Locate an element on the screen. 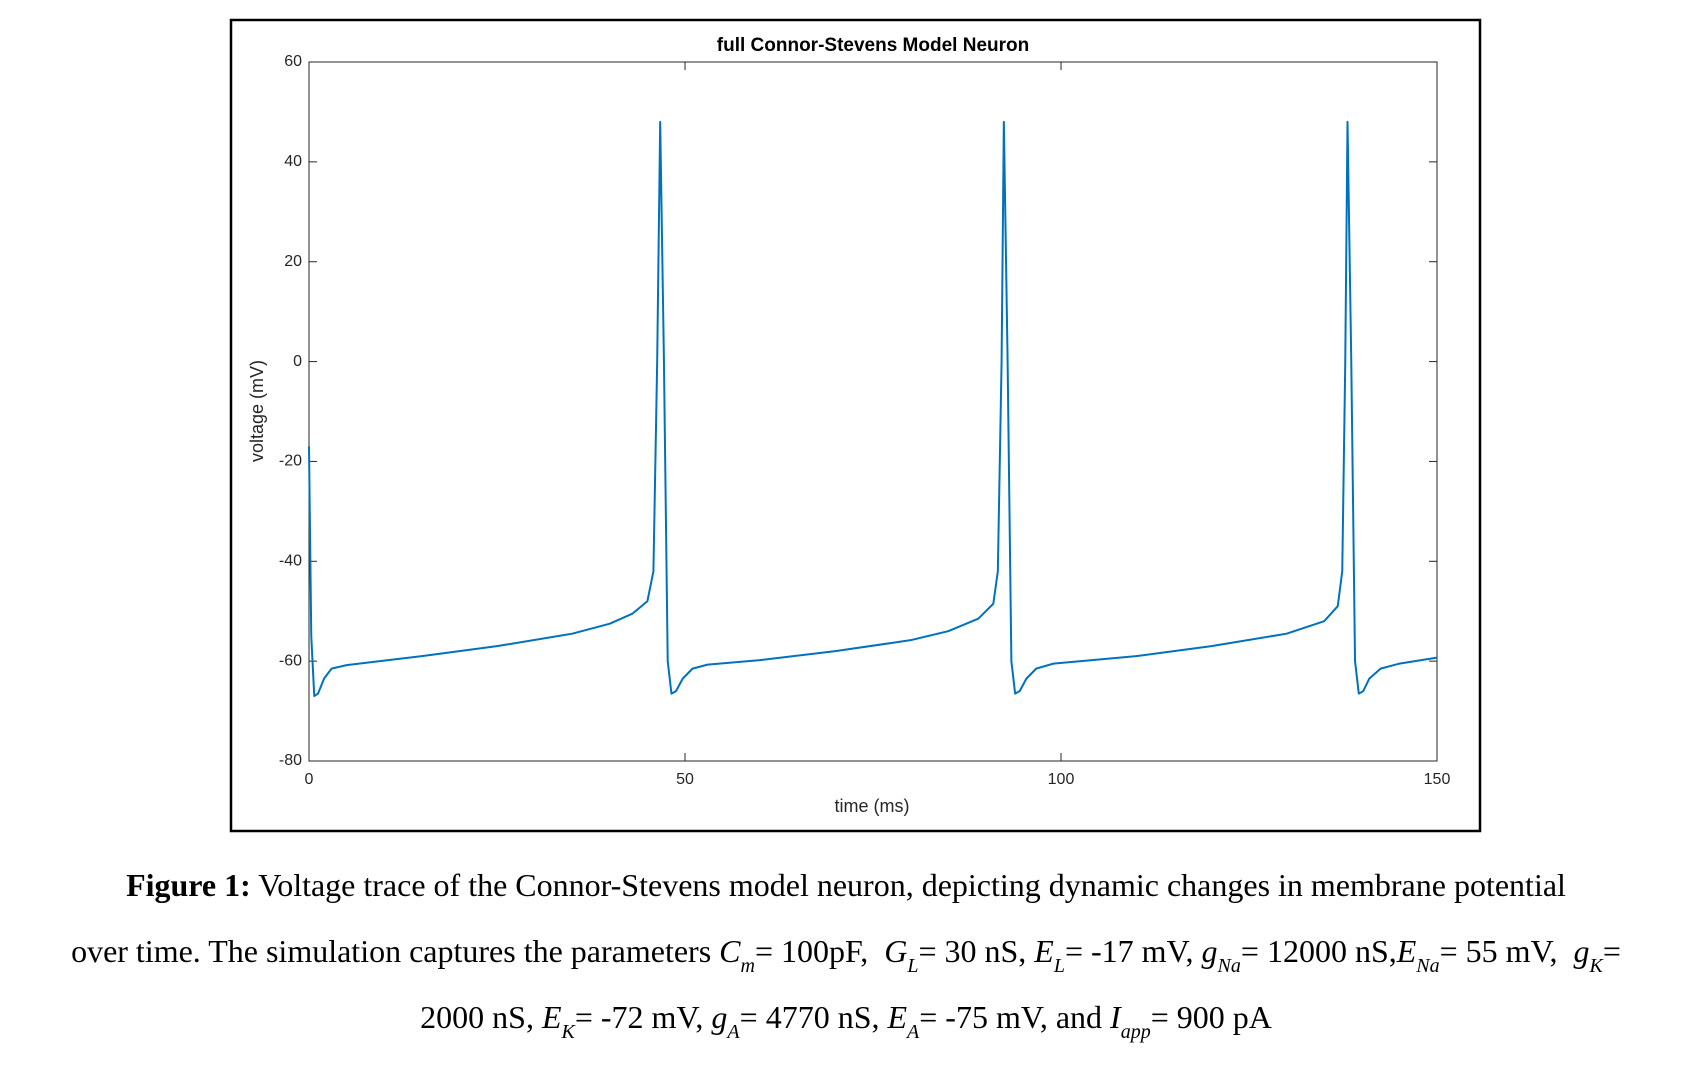 The width and height of the screenshot is (1692, 1066). caption-text: = -75 mV, and is located at coordinates (1015, 1017).